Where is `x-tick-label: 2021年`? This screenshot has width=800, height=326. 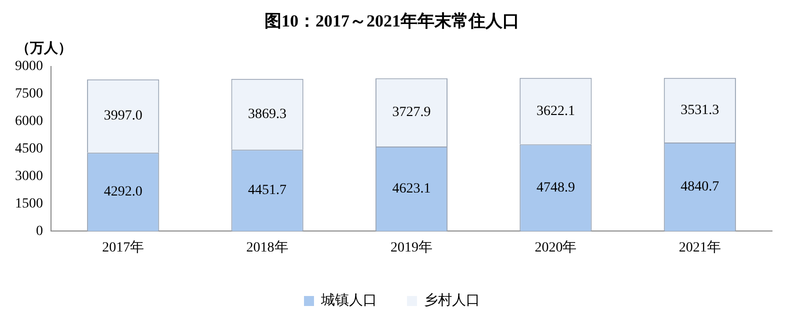
x-tick-label: 2021年 is located at coordinates (699, 247).